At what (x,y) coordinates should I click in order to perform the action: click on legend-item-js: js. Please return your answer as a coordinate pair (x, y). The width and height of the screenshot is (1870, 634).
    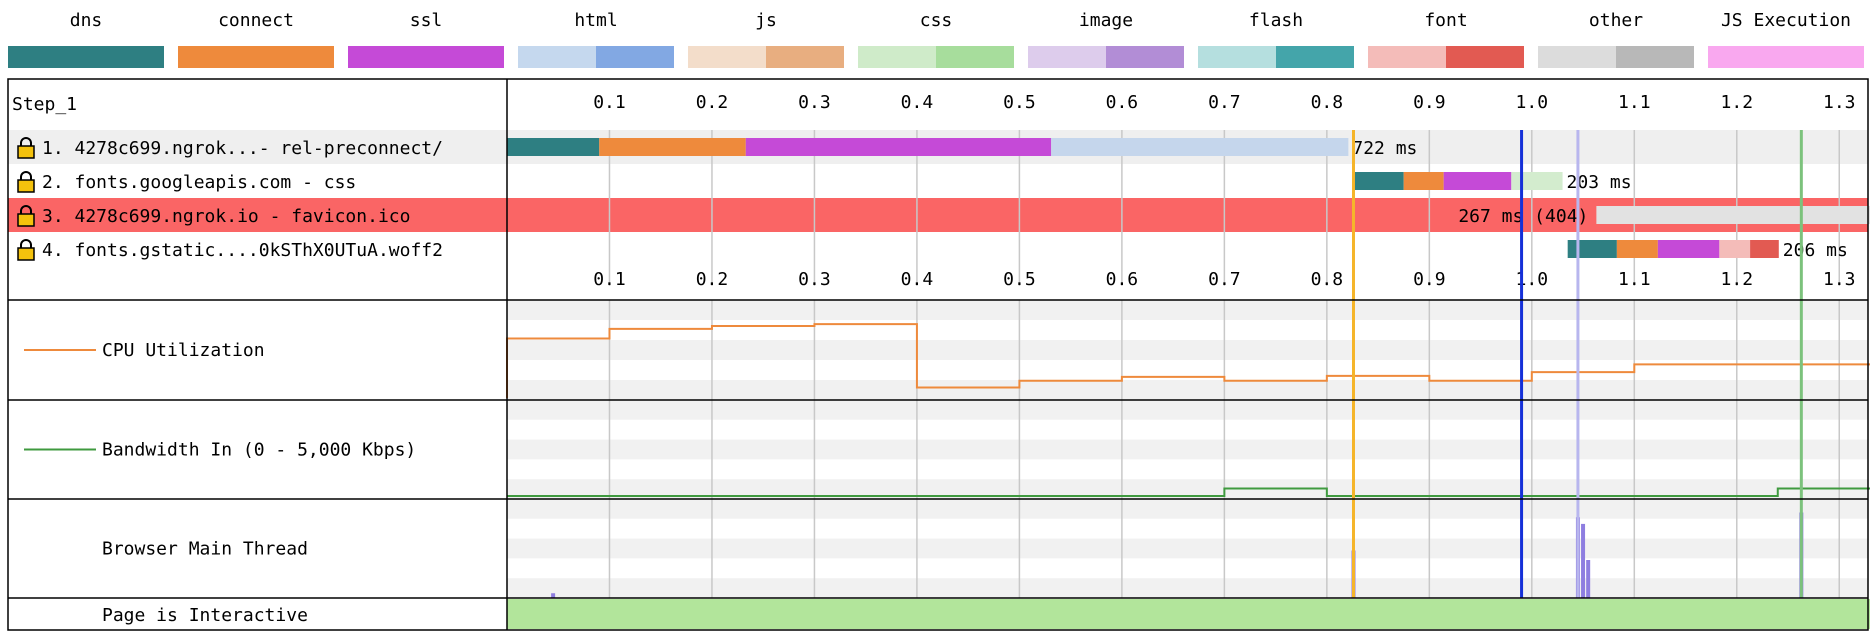
    Looking at the image, I should click on (766, 36).